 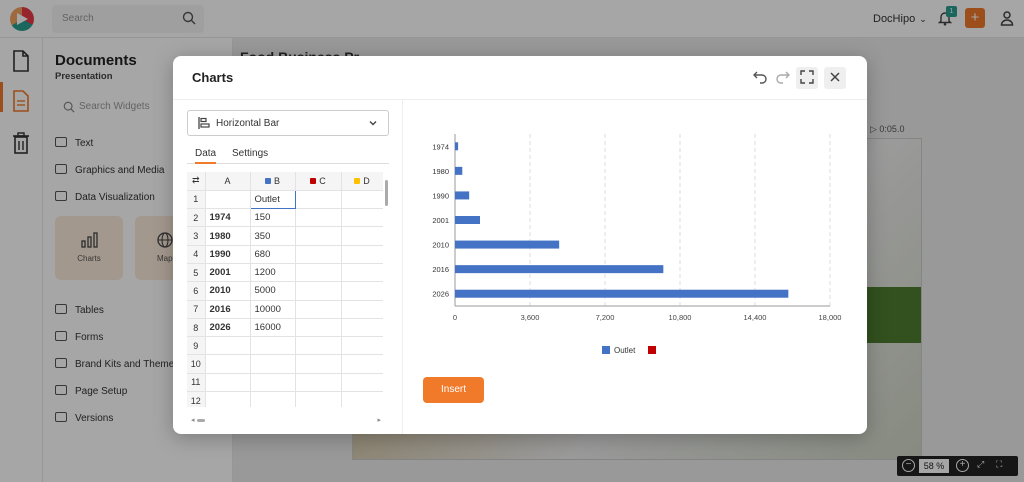 What do you see at coordinates (79, 312) in the screenshot?
I see `widget-item-tables: Tables` at bounding box center [79, 312].